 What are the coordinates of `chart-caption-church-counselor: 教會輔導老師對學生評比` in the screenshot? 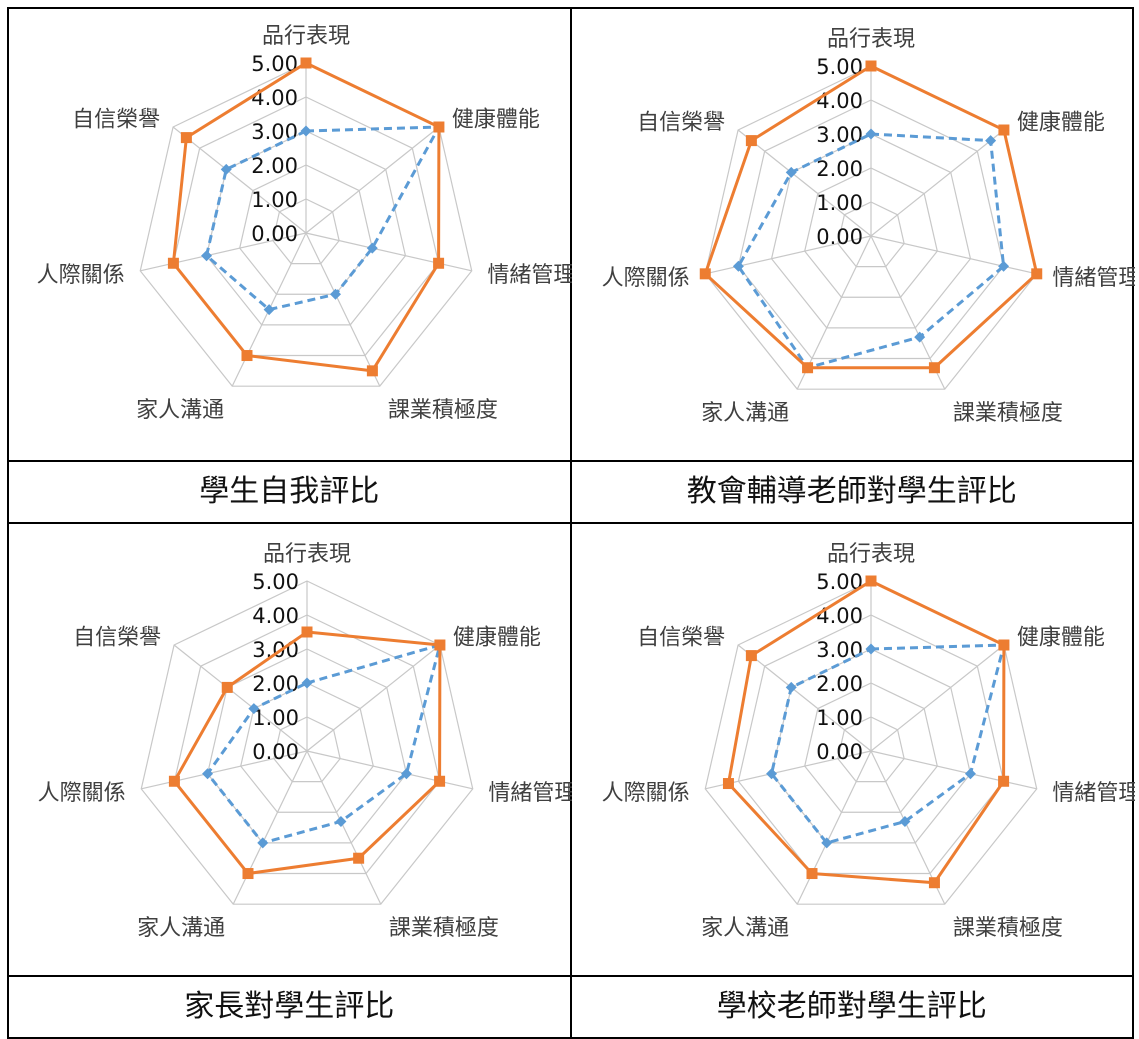 It's located at (851, 491).